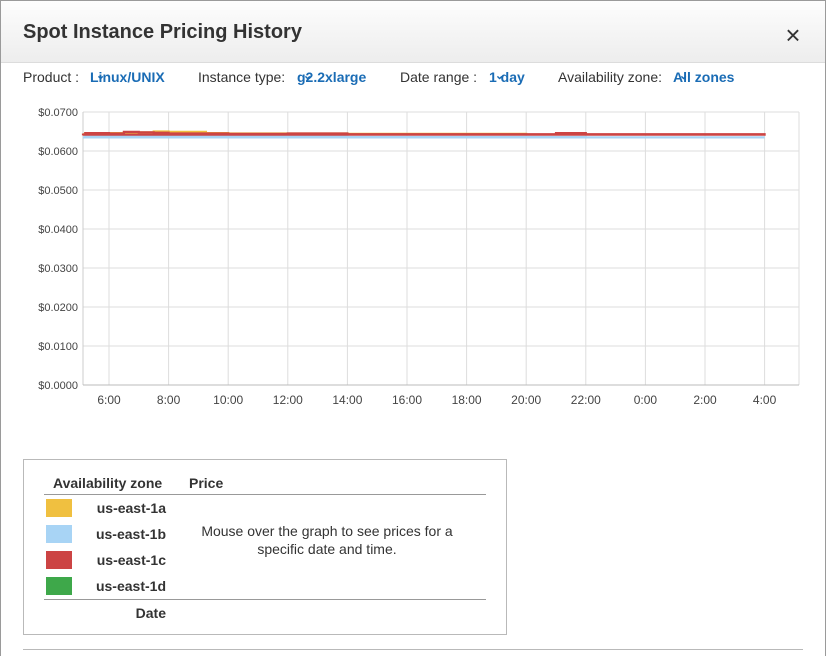 This screenshot has width=829, height=656. Describe the element at coordinates (131, 560) in the screenshot. I see `zone-label-1c: us-east-1c` at that location.